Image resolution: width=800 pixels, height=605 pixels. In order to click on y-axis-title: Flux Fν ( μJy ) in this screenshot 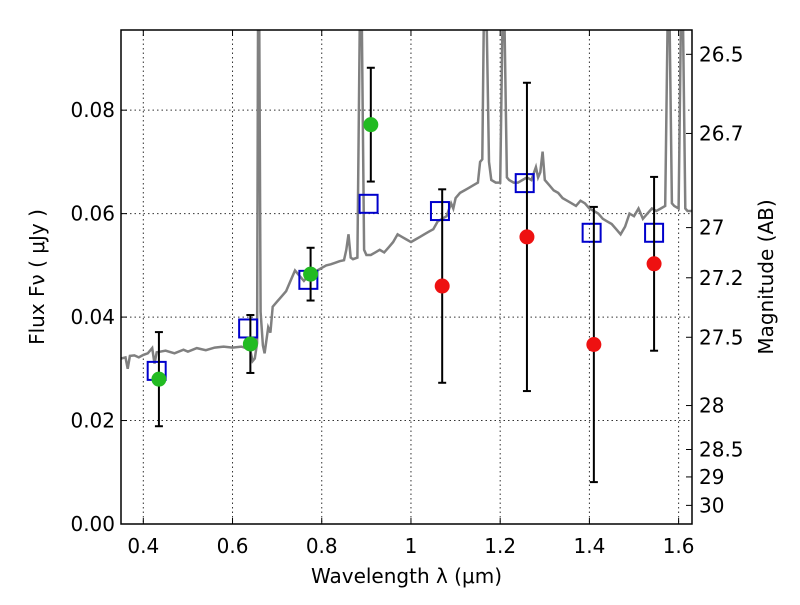, I will do `click(37, 277)`.